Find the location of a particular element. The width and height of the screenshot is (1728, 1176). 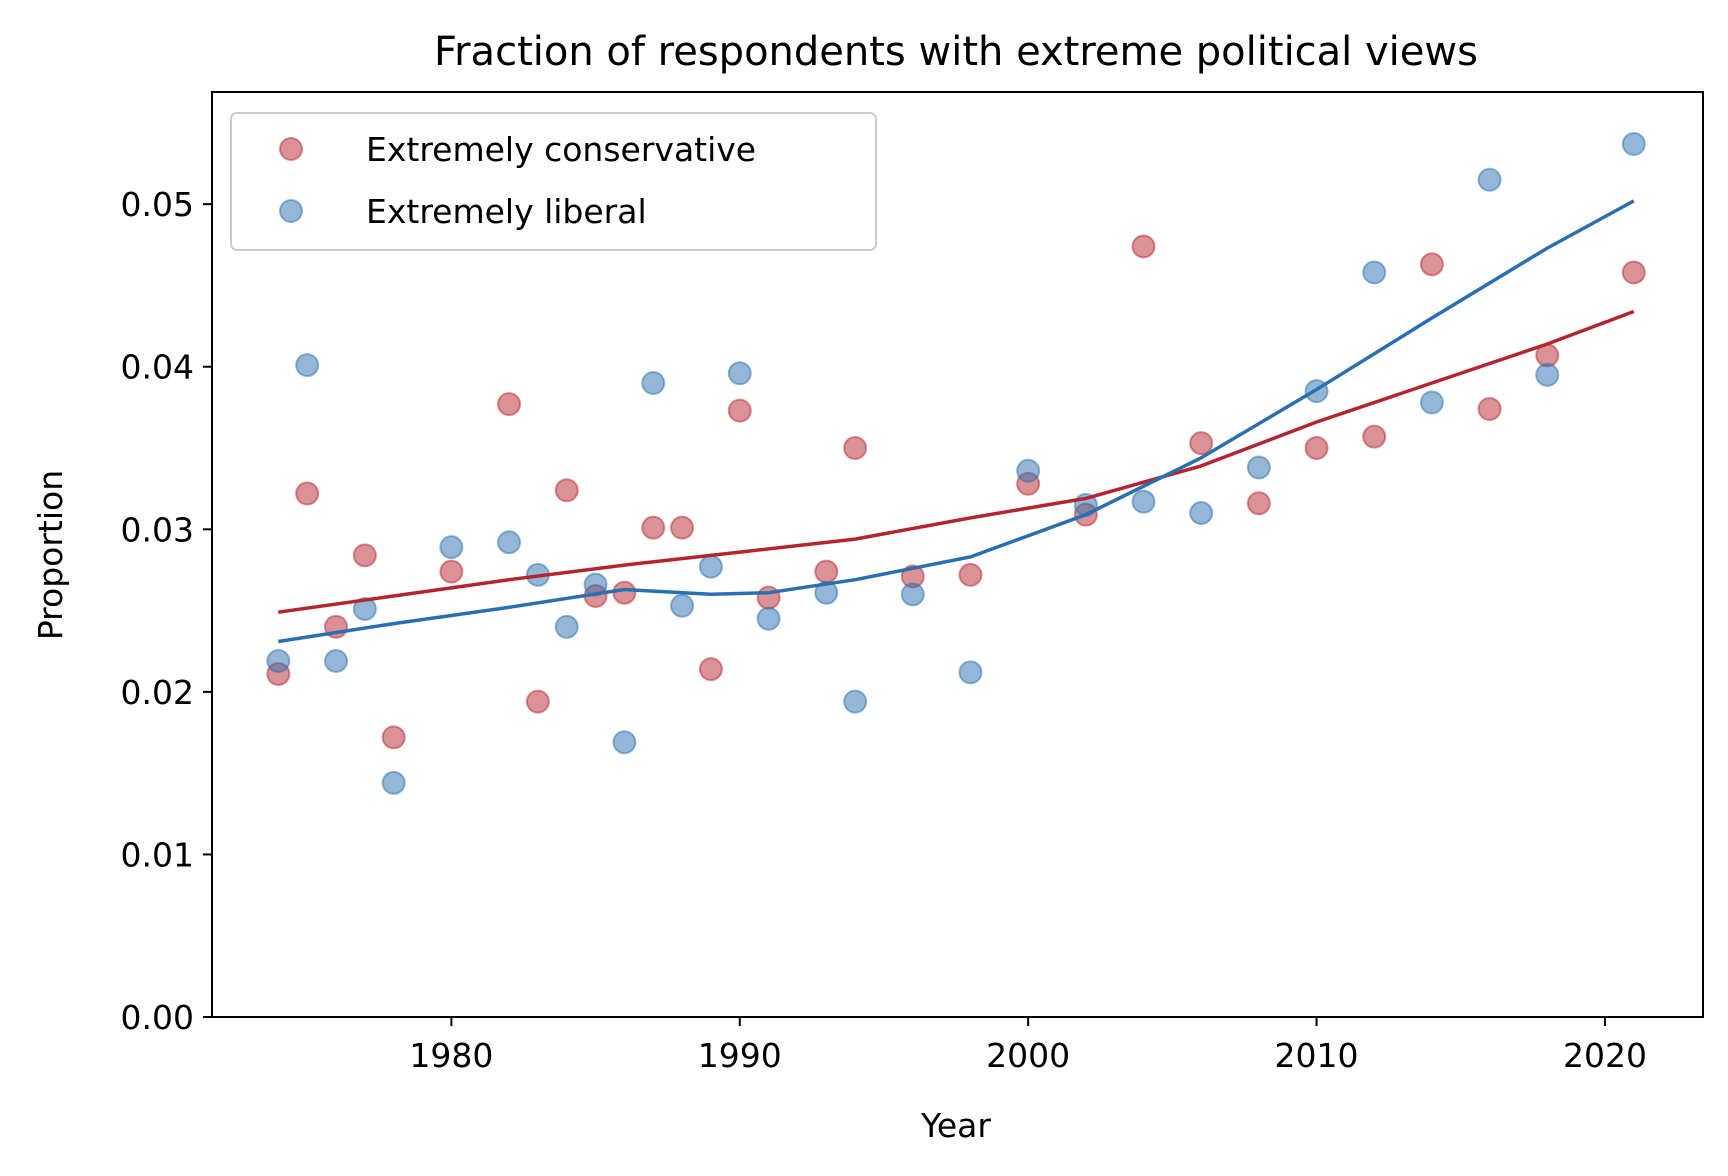

legend-marker-liberal is located at coordinates (291, 211).